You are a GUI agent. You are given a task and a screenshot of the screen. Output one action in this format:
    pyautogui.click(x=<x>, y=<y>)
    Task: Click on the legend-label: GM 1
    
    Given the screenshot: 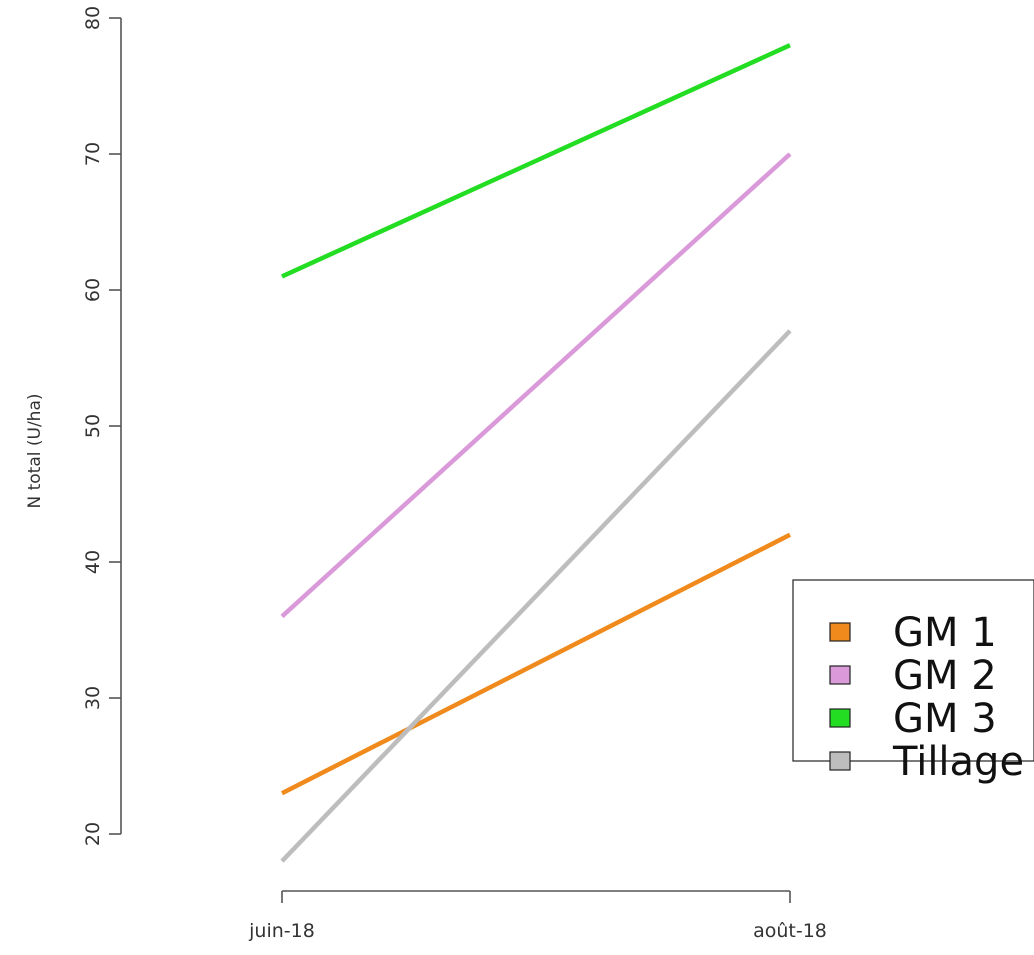 What is the action you would take?
    pyautogui.click(x=945, y=633)
    